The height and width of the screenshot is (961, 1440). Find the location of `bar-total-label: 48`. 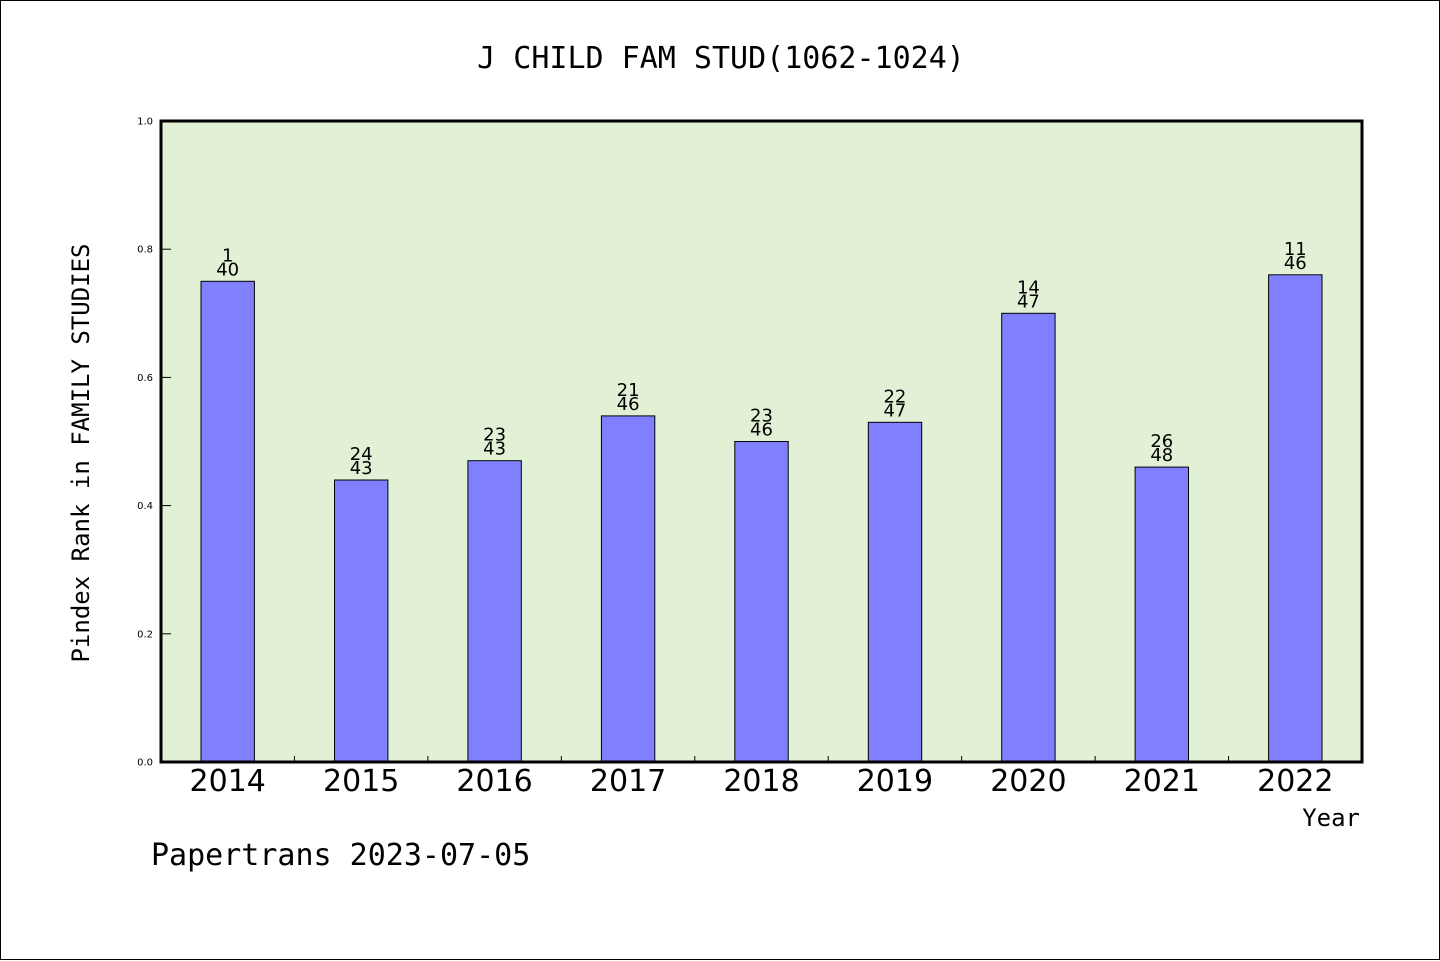

bar-total-label: 48 is located at coordinates (1161, 455).